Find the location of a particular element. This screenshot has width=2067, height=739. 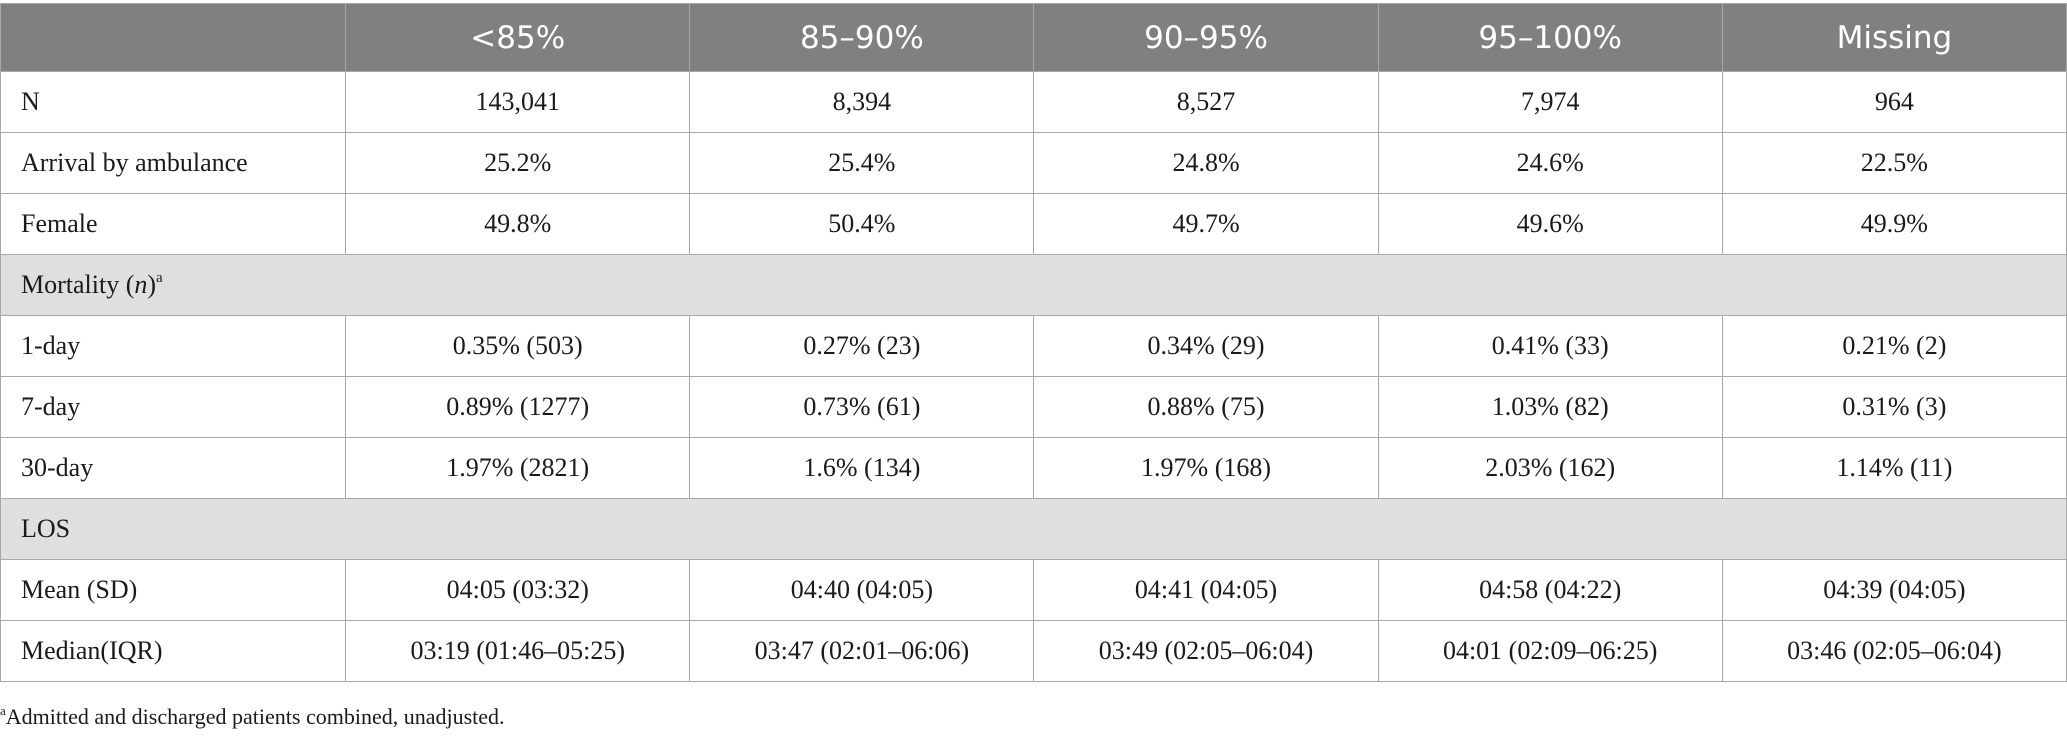

row-label: 30-day is located at coordinates (173, 468).